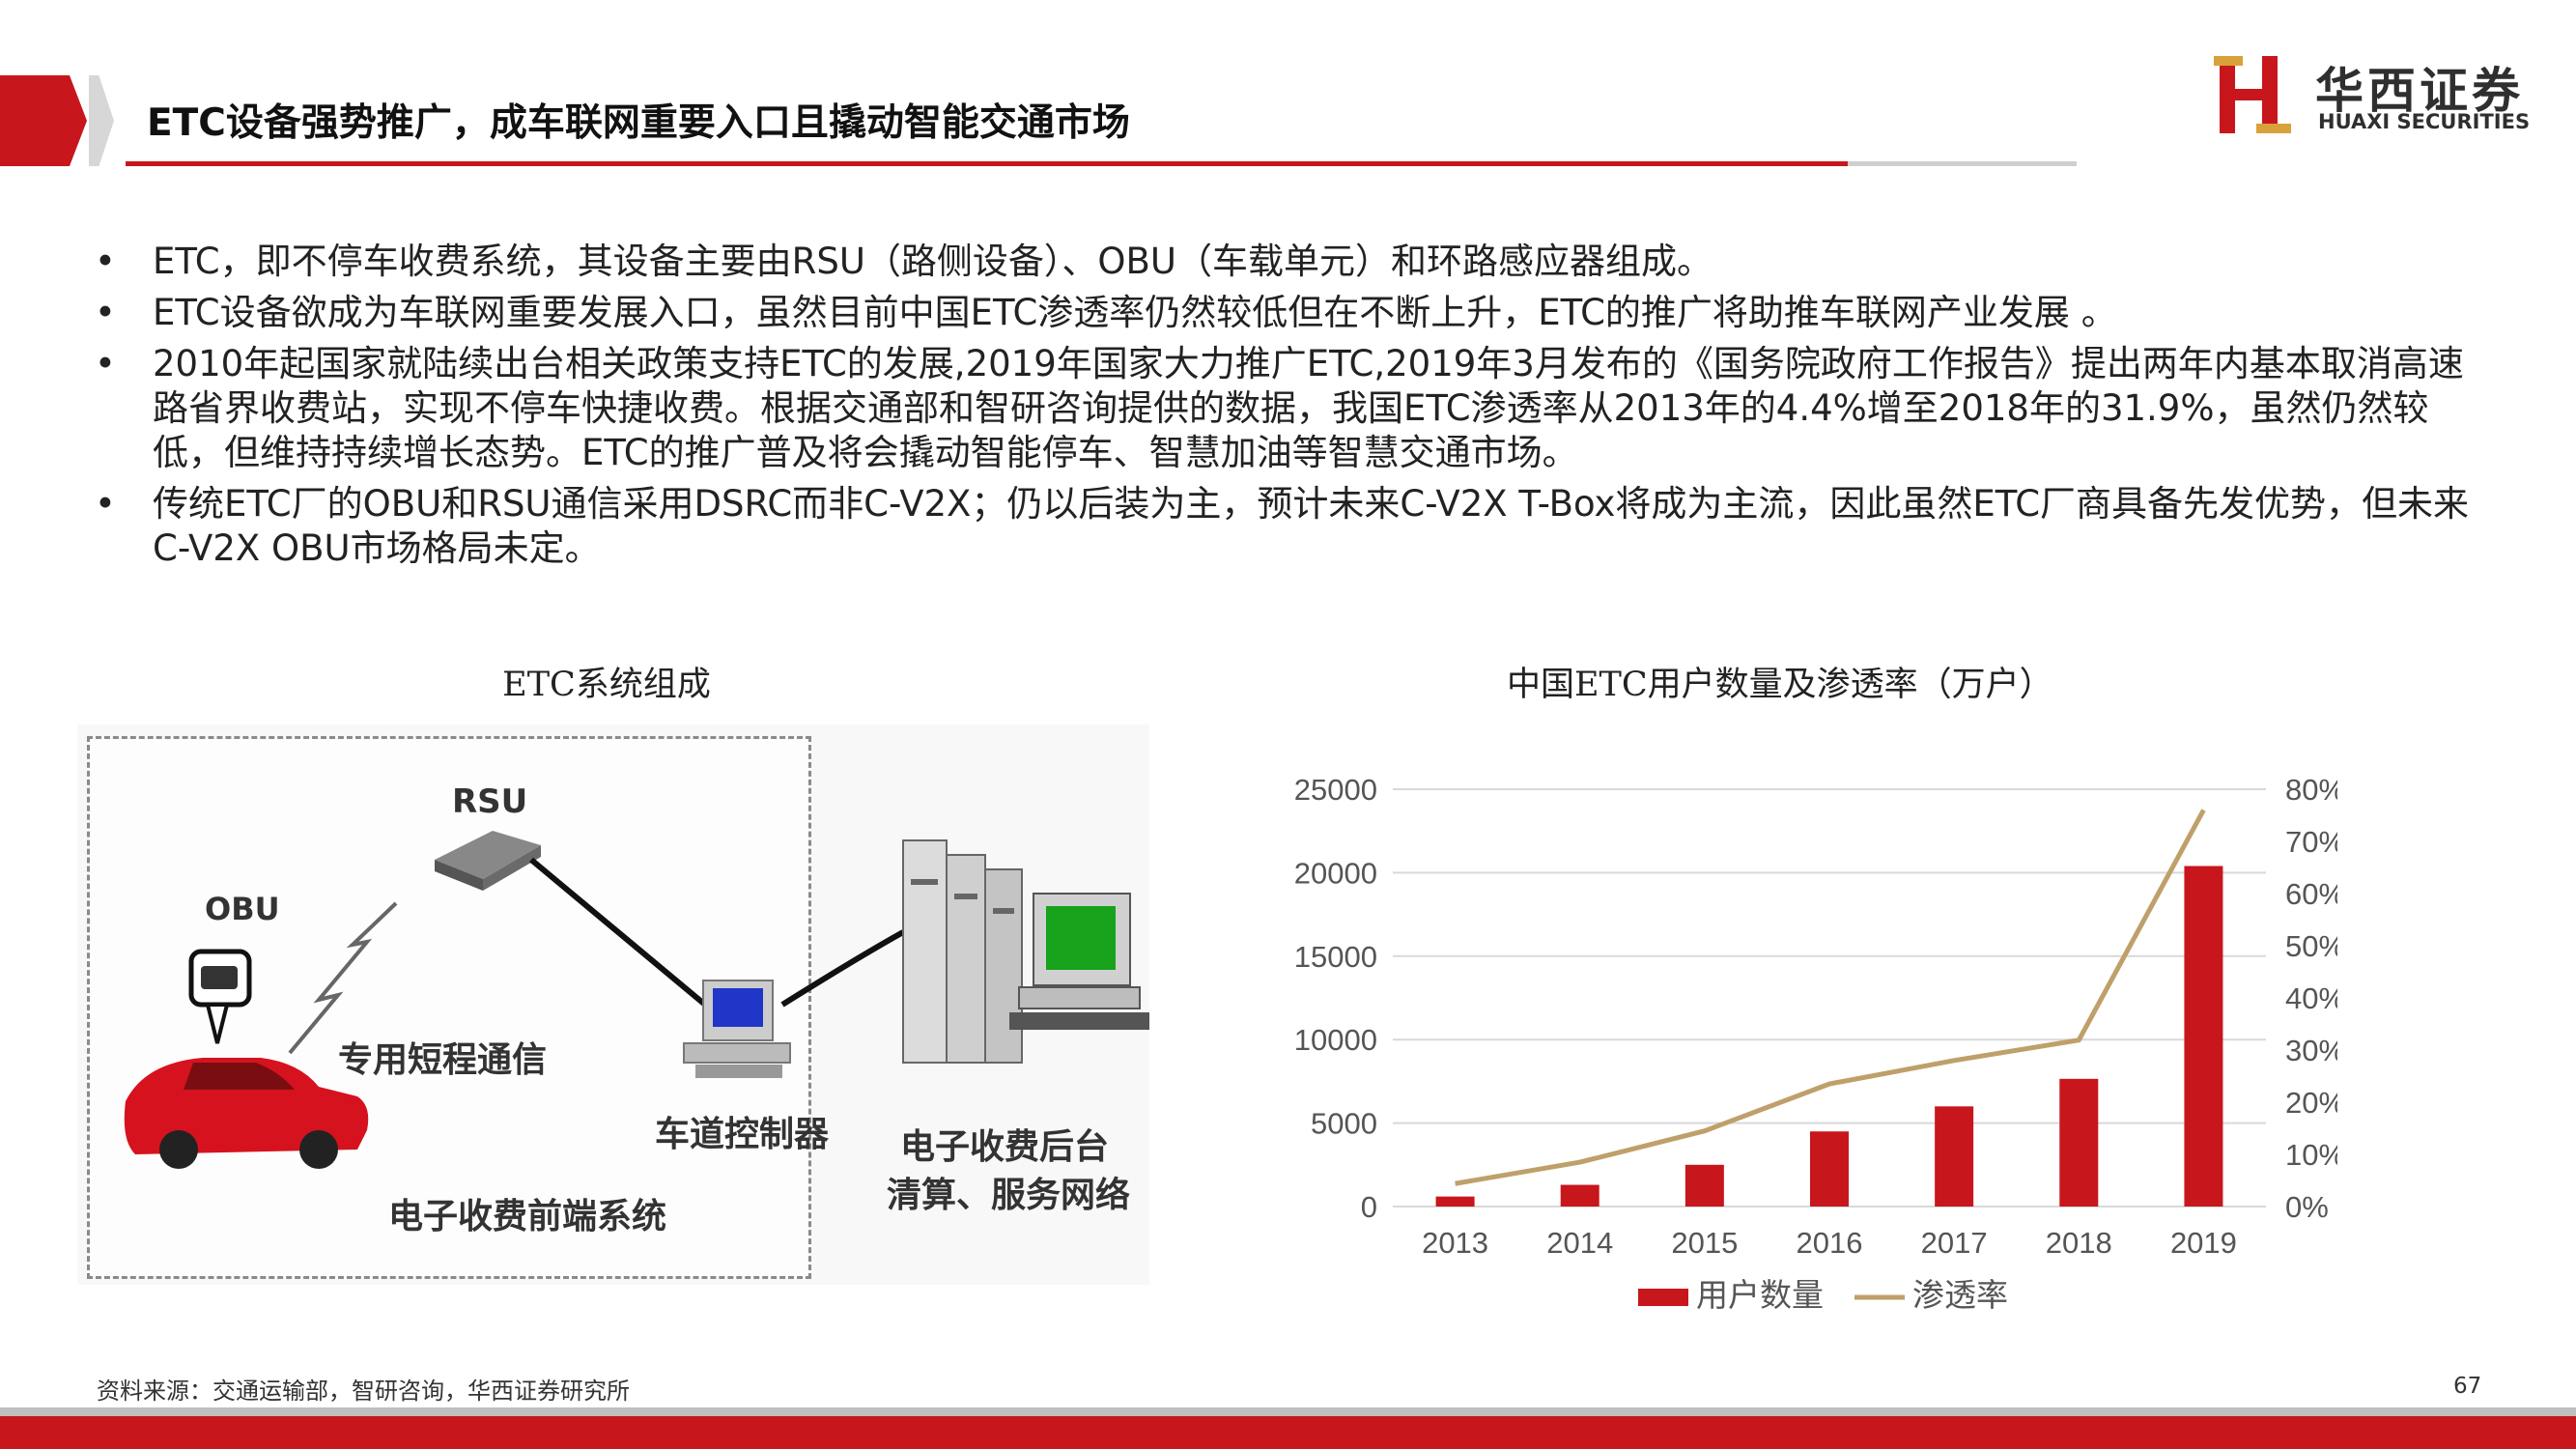 The image size is (2576, 1449). What do you see at coordinates (2311, 998) in the screenshot?
I see `y-right-tick-label: 40%` at bounding box center [2311, 998].